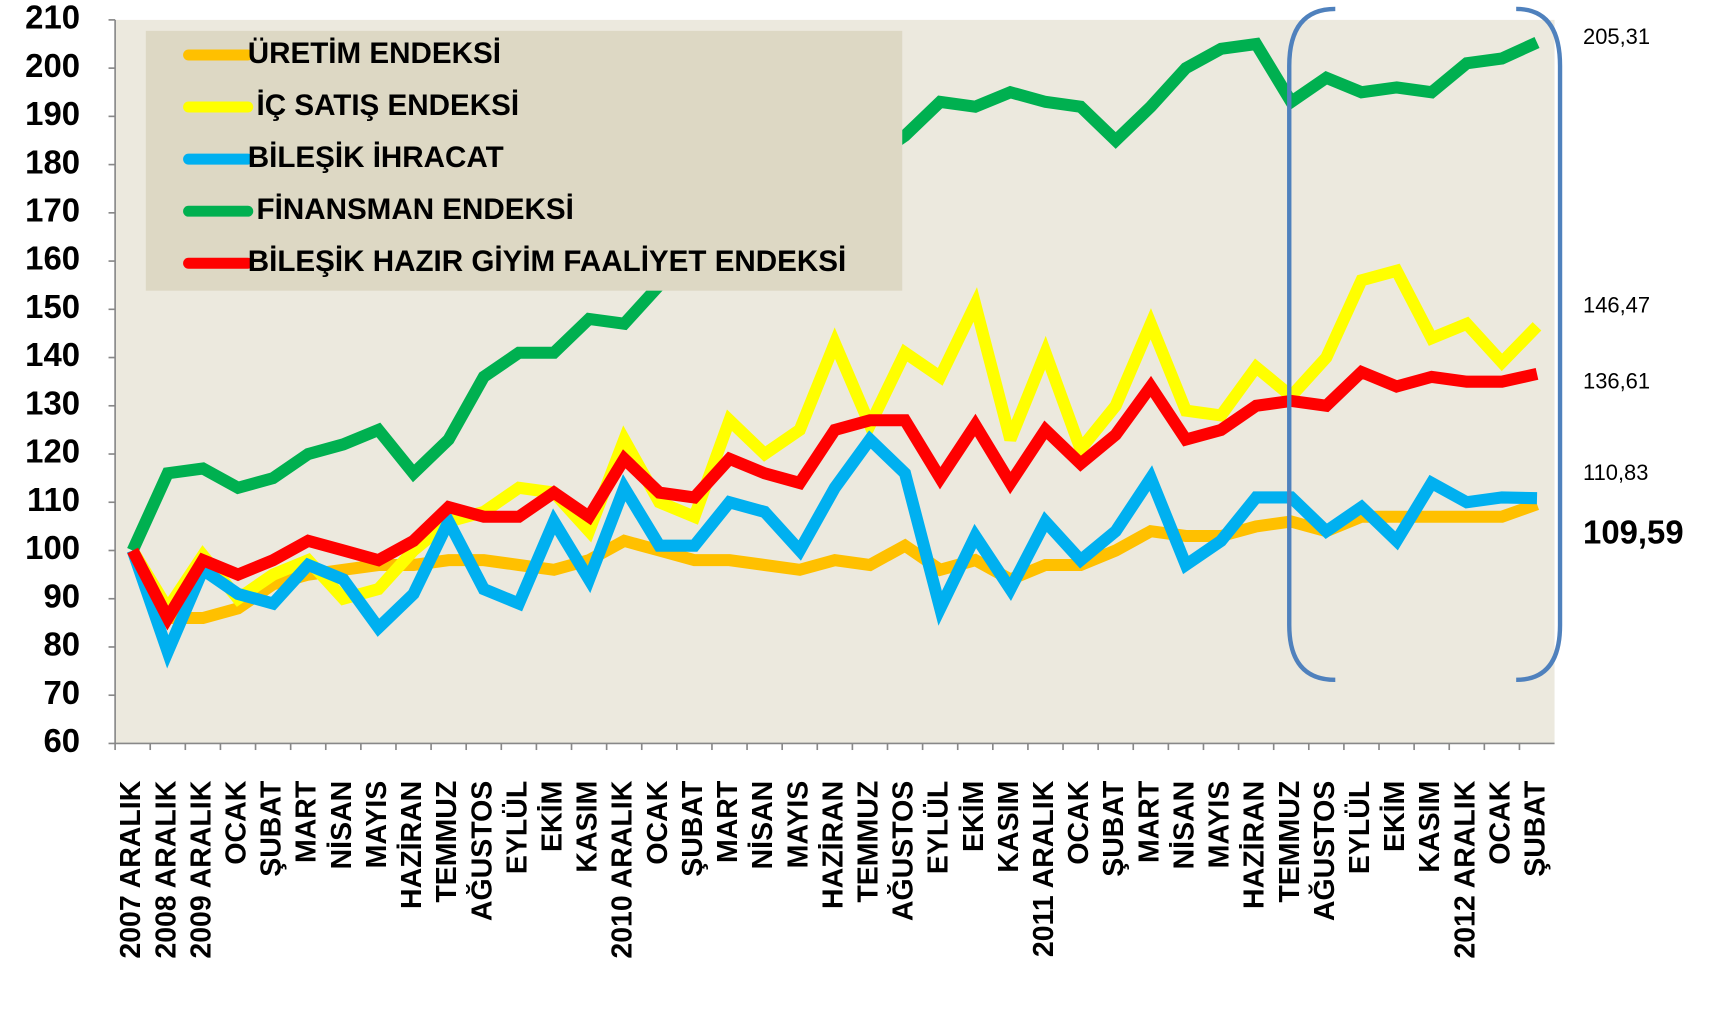 The width and height of the screenshot is (1719, 1010). Describe the element at coordinates (1465, 869) in the screenshot. I see `x-tick-label: 2012 ARALIK` at that location.